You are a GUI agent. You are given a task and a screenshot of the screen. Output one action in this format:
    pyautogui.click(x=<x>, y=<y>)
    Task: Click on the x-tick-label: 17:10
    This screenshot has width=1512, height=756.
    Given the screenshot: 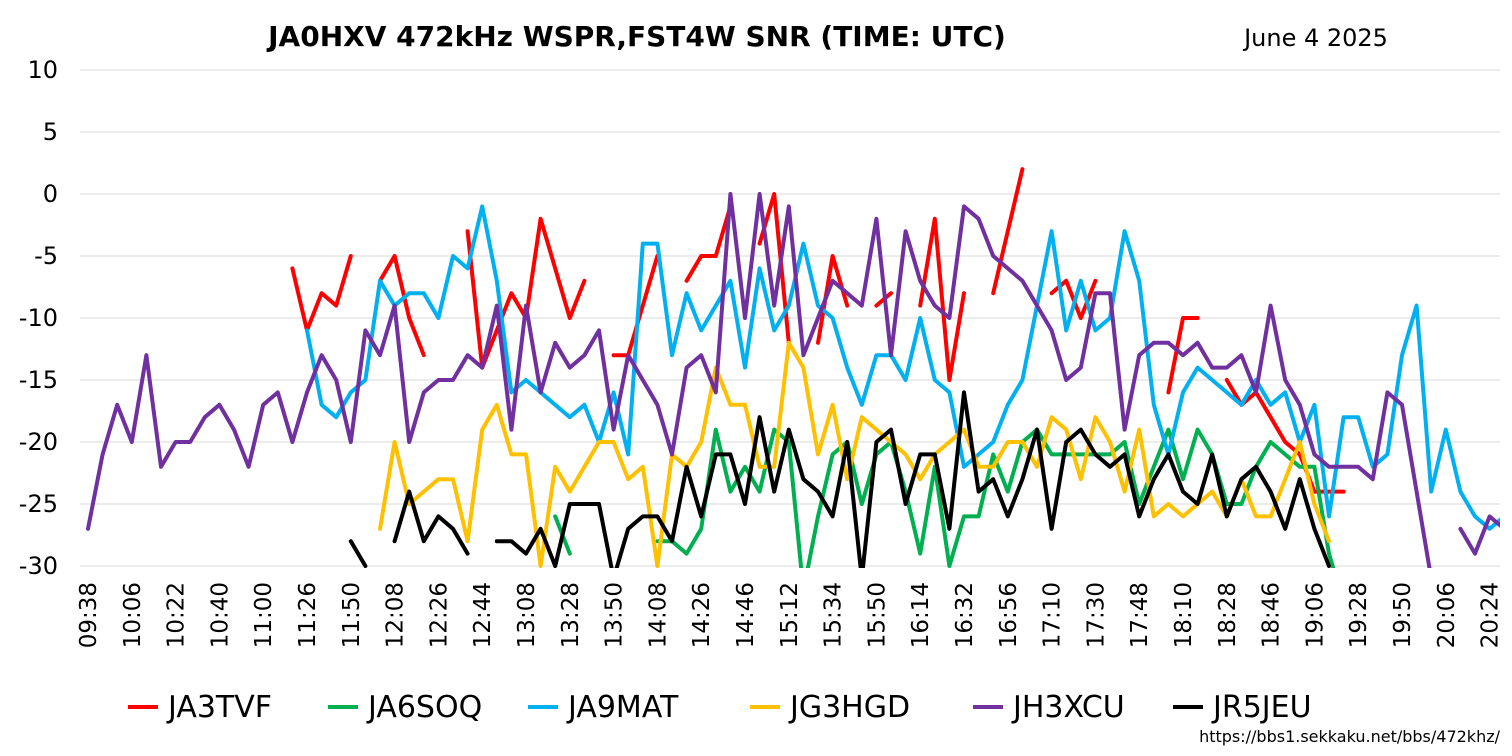 What is the action you would take?
    pyautogui.click(x=1053, y=615)
    